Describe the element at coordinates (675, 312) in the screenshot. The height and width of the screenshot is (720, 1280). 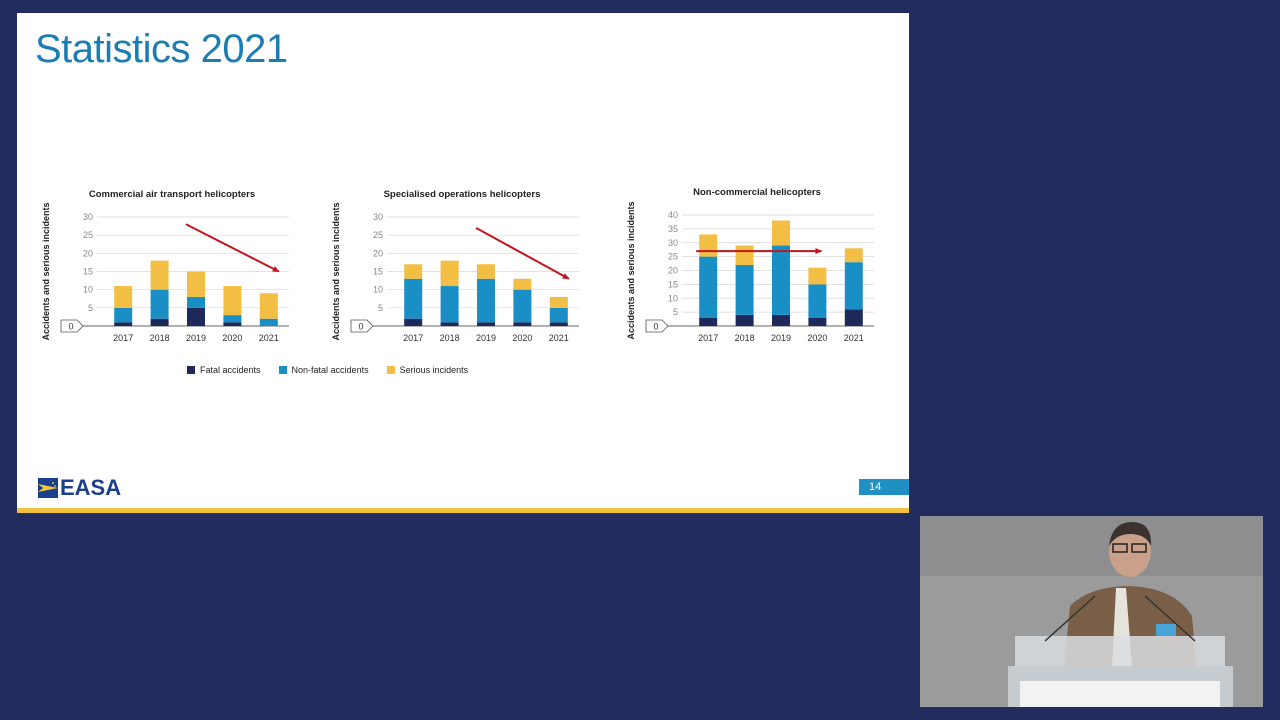
I see `y-tick-label: 5` at that location.